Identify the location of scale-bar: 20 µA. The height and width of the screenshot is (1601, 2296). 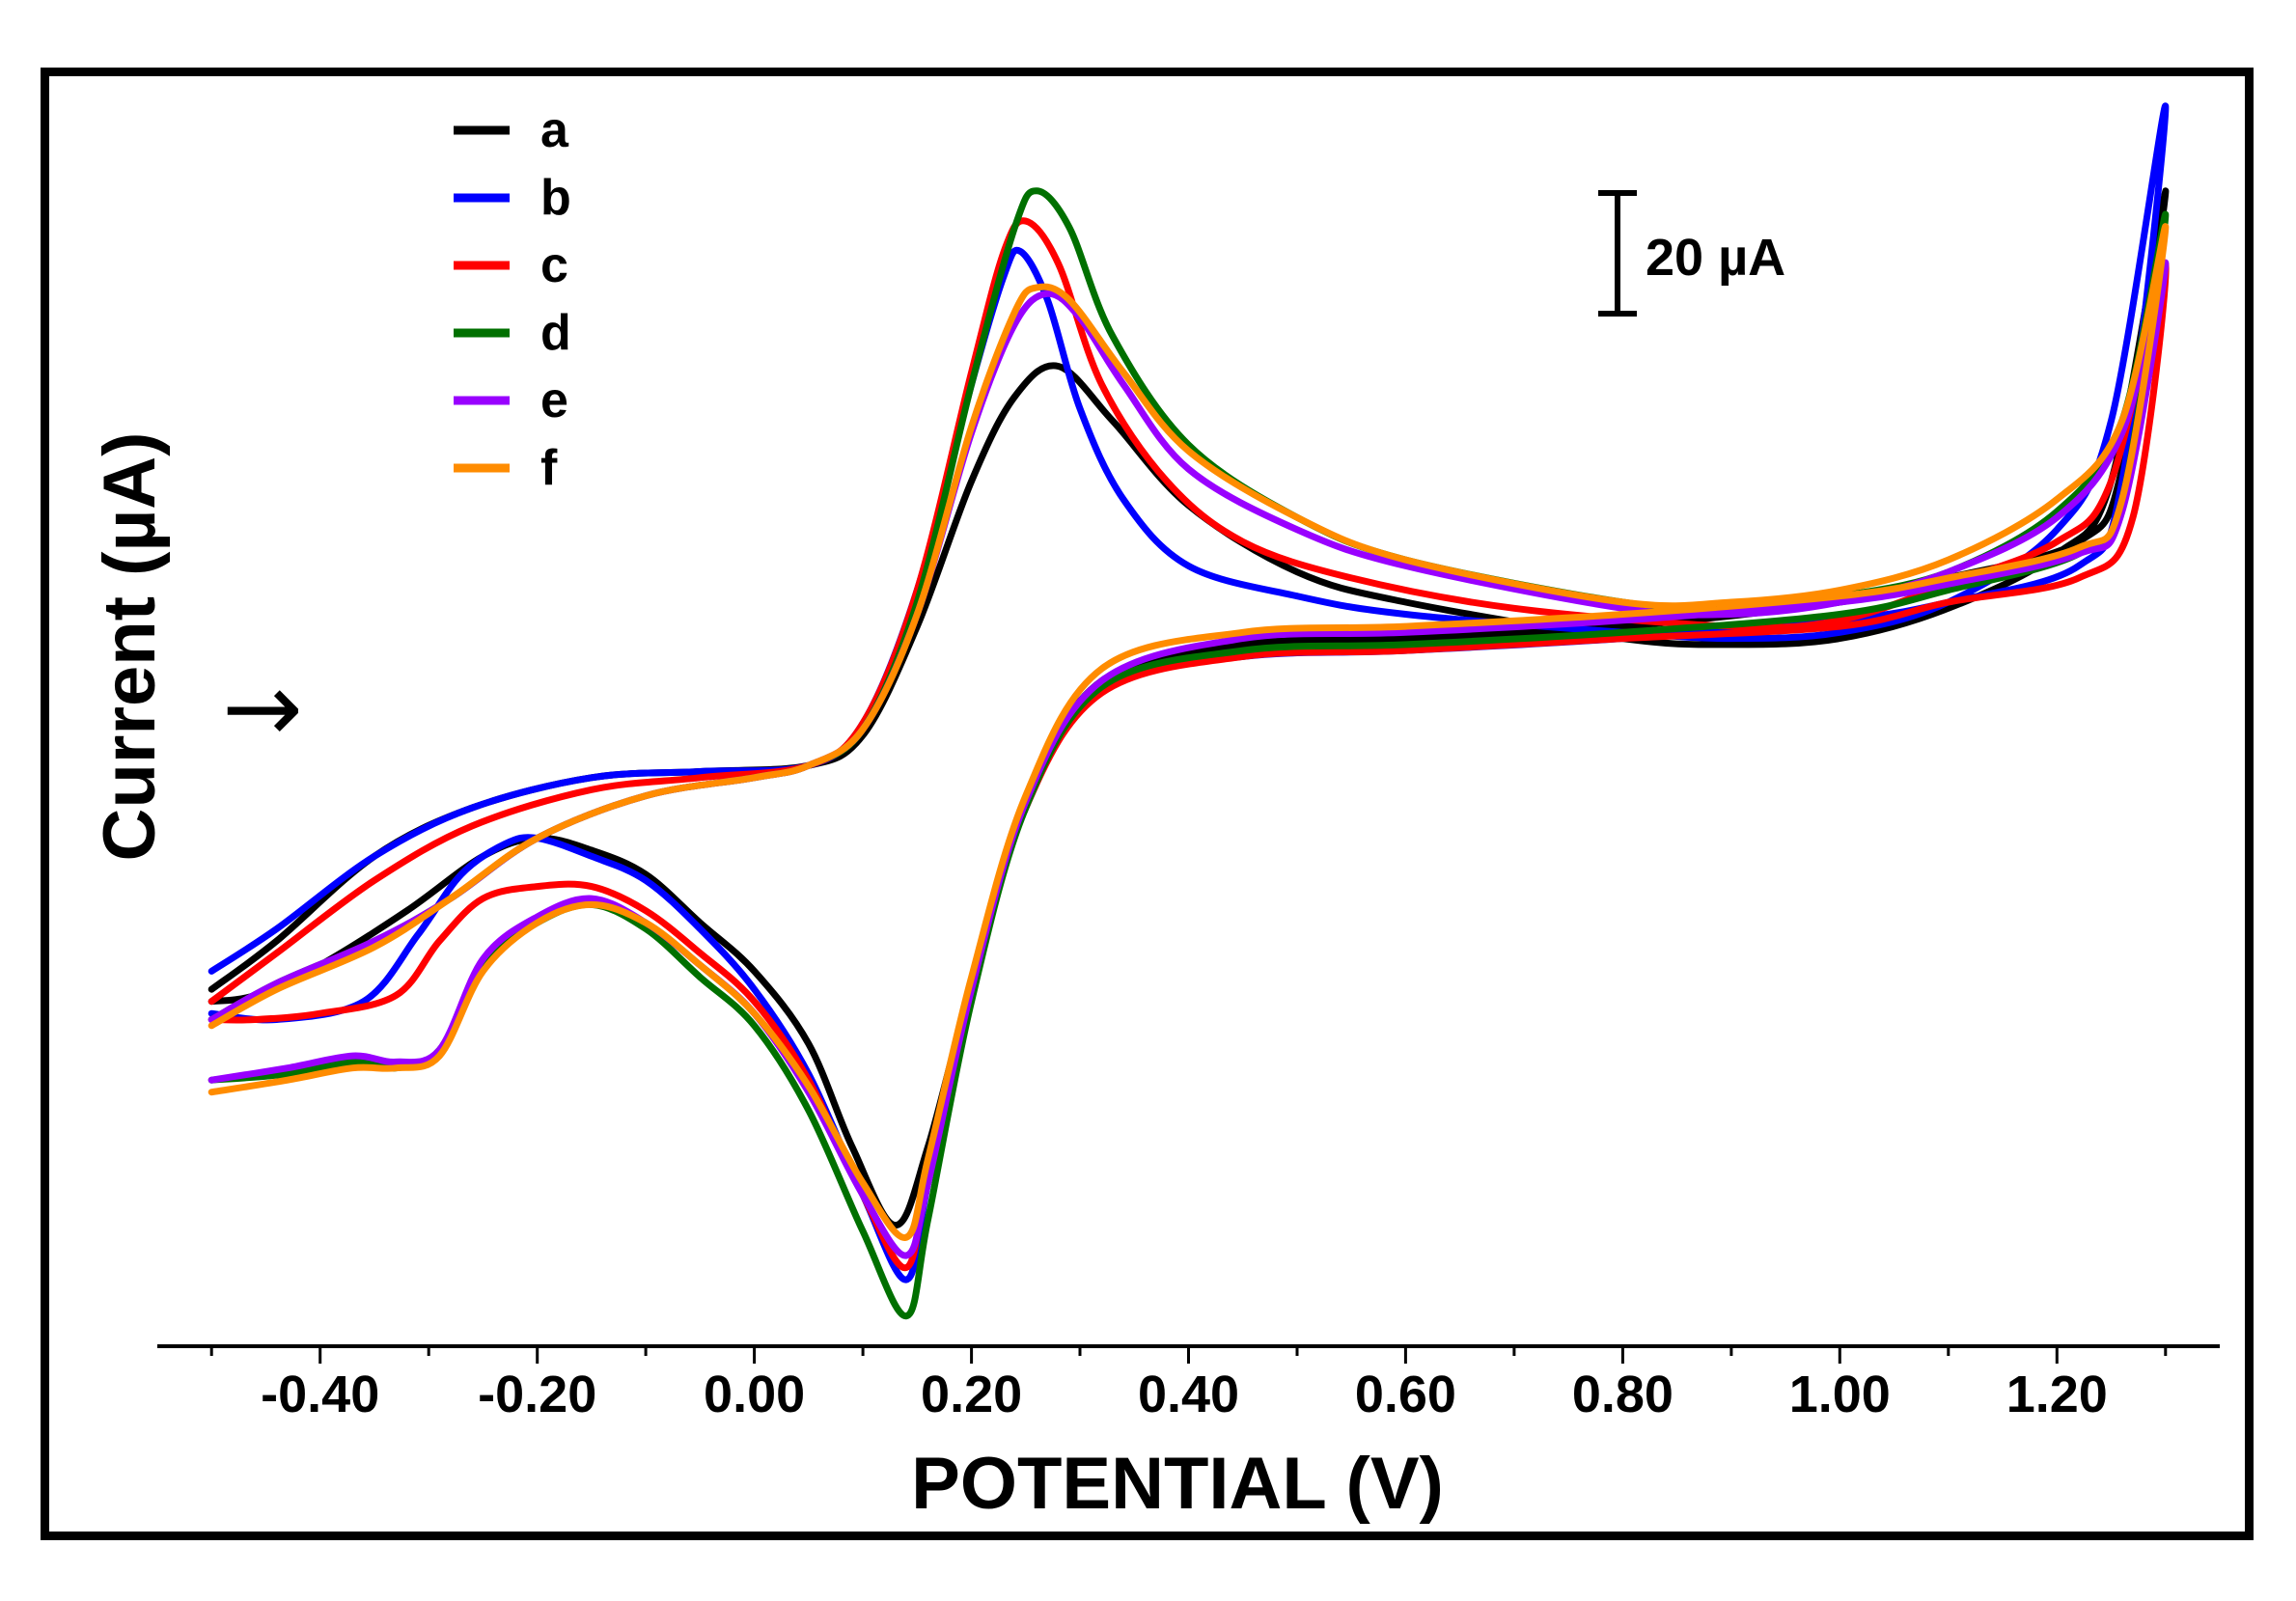
(1691, 253).